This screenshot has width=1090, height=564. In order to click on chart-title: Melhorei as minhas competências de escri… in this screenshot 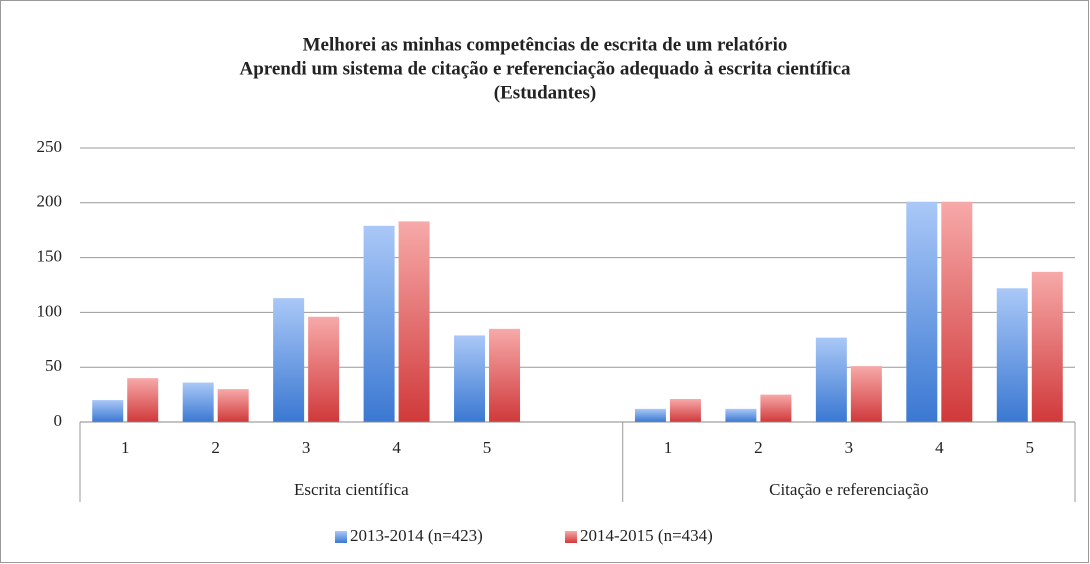, I will do `click(545, 44)`.